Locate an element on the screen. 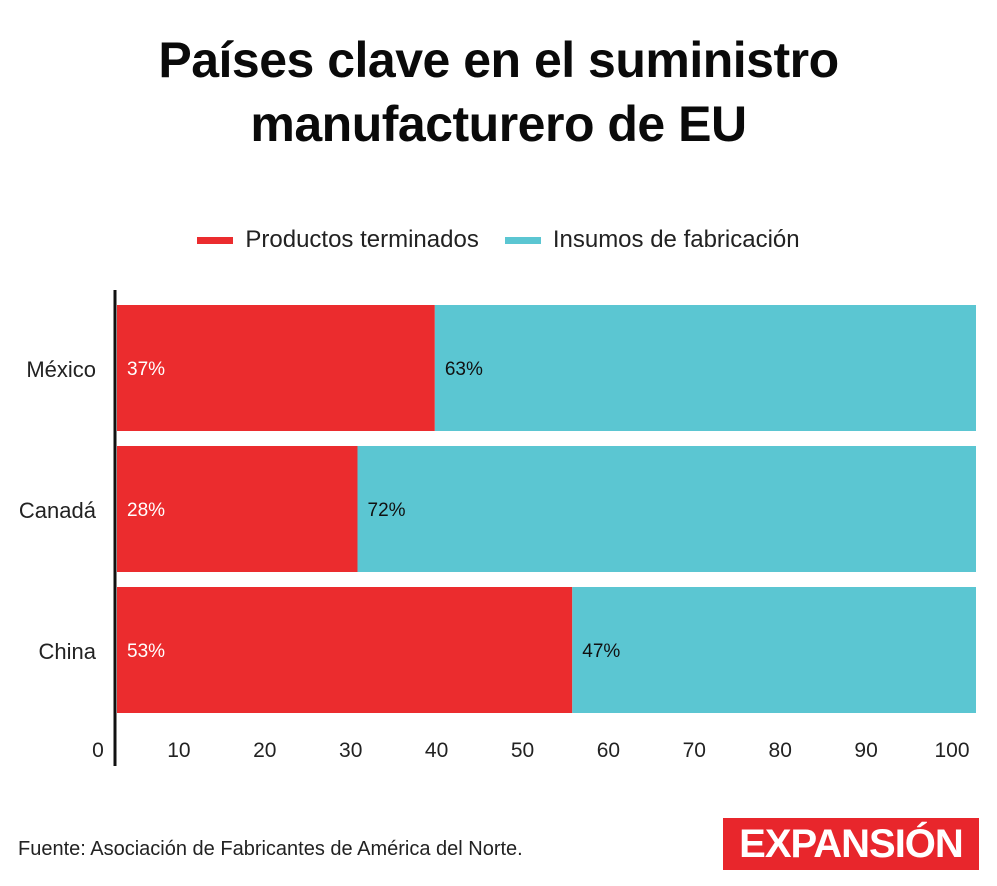 Image resolution: width=997 pixels, height=886 pixels. legend-item-terminados: Productos terminados is located at coordinates (338, 240).